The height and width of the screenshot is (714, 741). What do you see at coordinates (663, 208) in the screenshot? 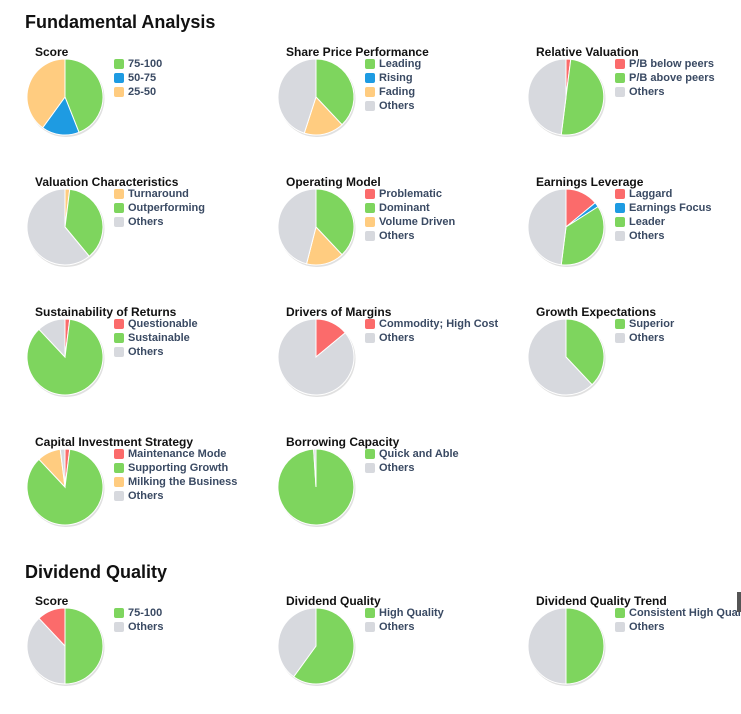
I see `legend-item: Earnings Focus` at bounding box center [663, 208].